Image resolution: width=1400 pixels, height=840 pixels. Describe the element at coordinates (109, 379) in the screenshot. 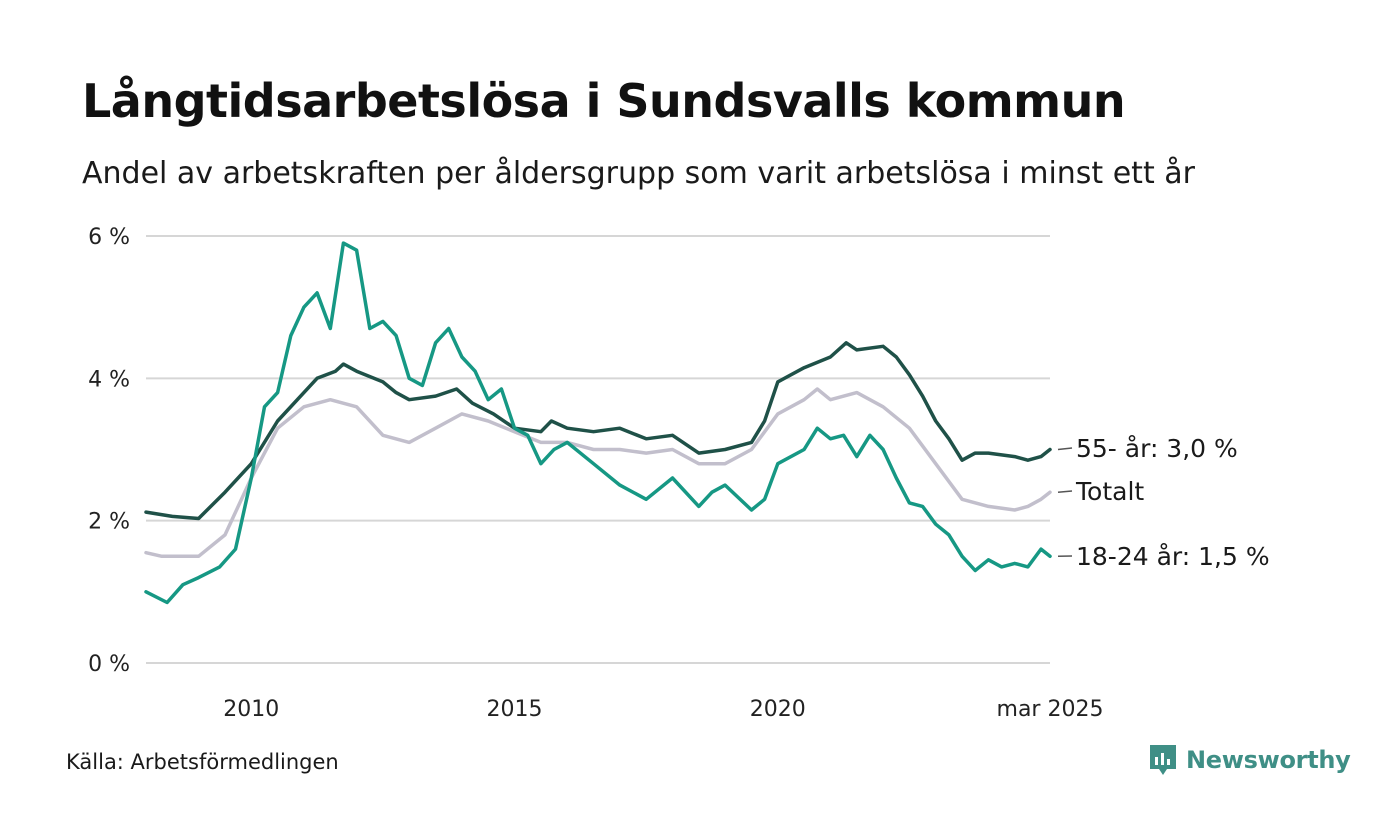

I see `y-tick-label: 4 %` at that location.